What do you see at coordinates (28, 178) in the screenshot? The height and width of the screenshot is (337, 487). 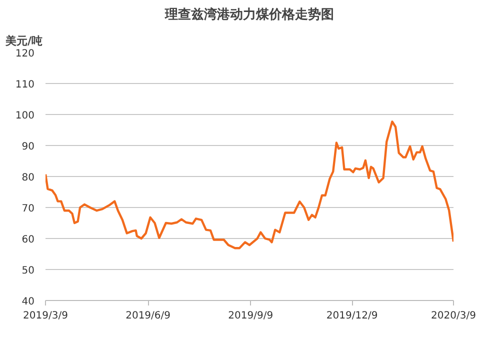 I see `y-tick-label: 80` at bounding box center [28, 178].